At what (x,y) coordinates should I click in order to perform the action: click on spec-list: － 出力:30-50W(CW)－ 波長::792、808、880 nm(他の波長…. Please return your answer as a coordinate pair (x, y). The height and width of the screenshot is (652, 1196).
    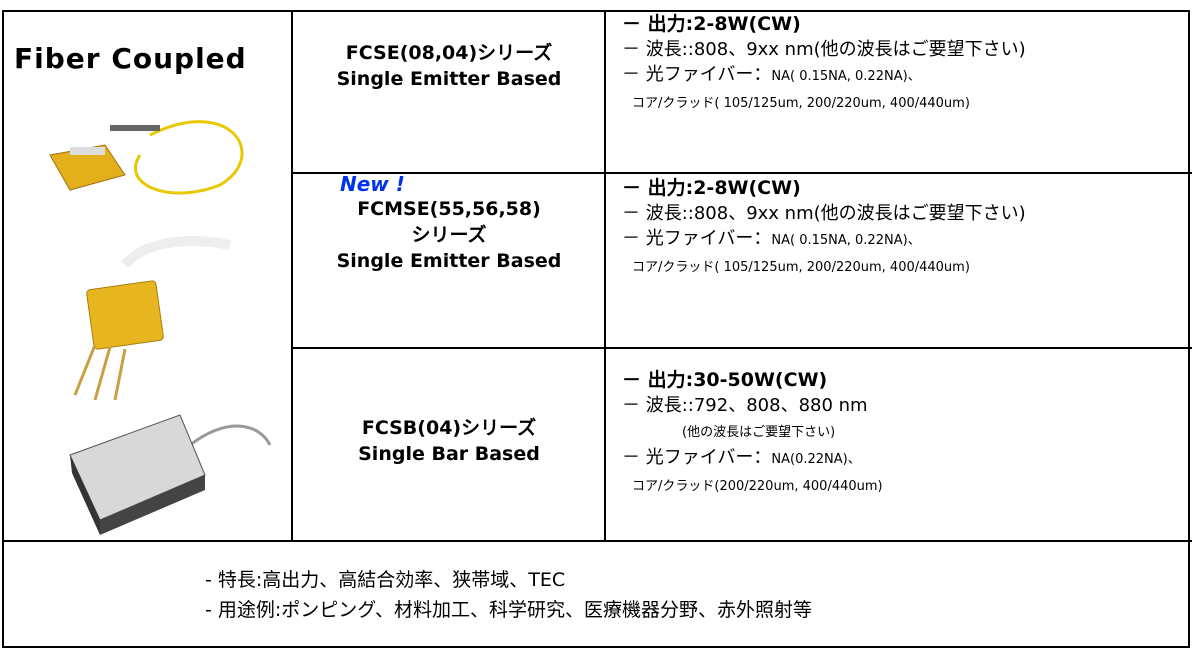
    Looking at the image, I should click on (752, 433).